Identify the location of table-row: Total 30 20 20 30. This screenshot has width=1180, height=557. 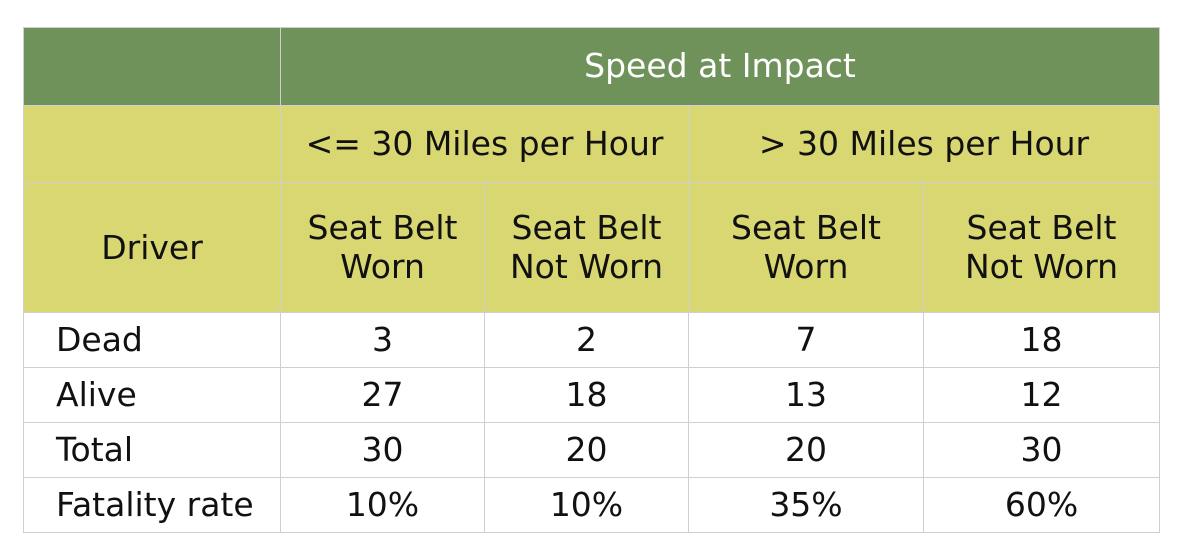
(592, 450).